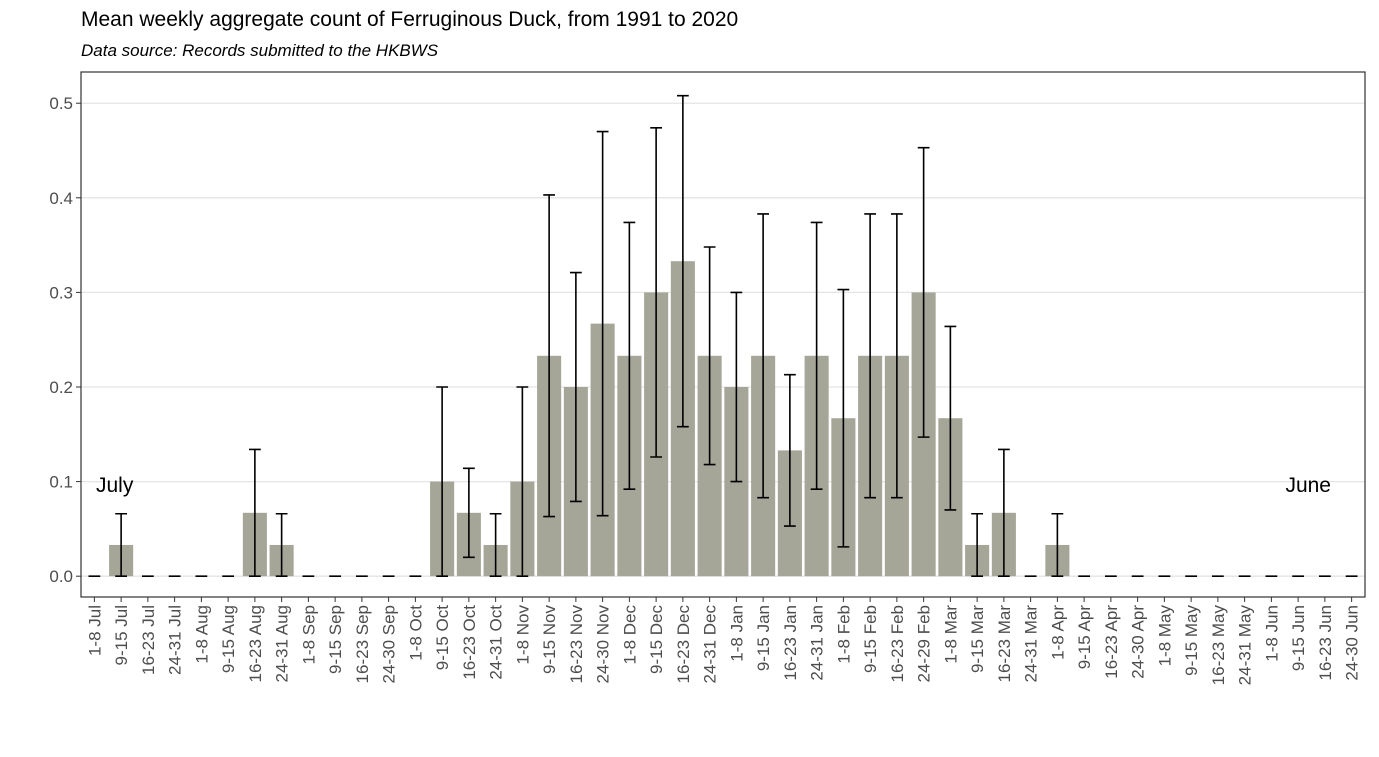 This screenshot has width=1379, height=757. What do you see at coordinates (656, 639) in the screenshot?
I see `x-tick-label: 9-15 Dec` at bounding box center [656, 639].